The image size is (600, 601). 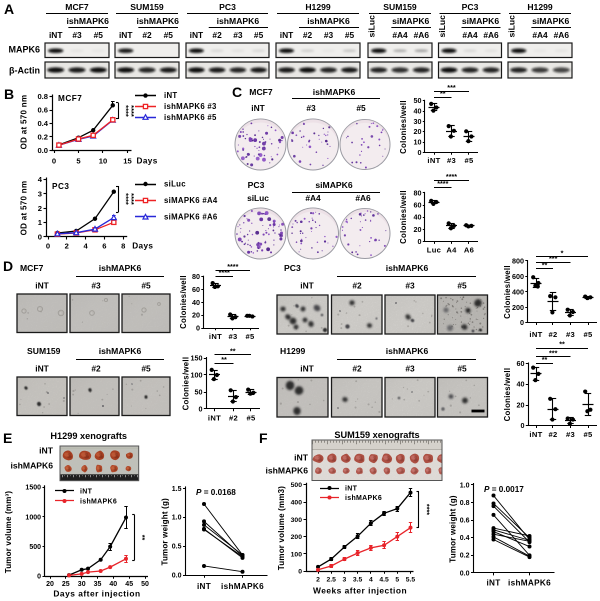 What do you see at coordinates (9, 9) in the screenshot?
I see `svg-text: A` at bounding box center [9, 9].